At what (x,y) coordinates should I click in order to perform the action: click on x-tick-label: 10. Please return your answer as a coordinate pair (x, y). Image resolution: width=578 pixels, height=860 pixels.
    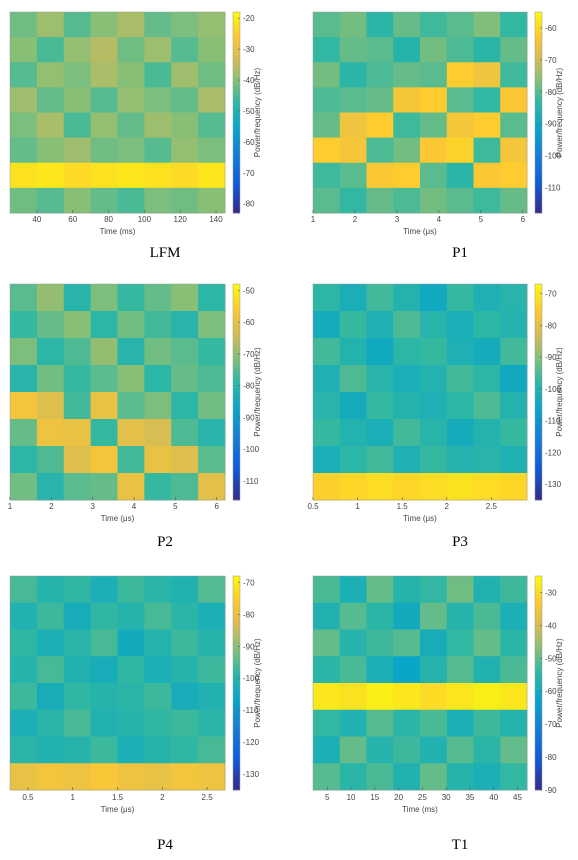
    Looking at the image, I should click on (351, 797).